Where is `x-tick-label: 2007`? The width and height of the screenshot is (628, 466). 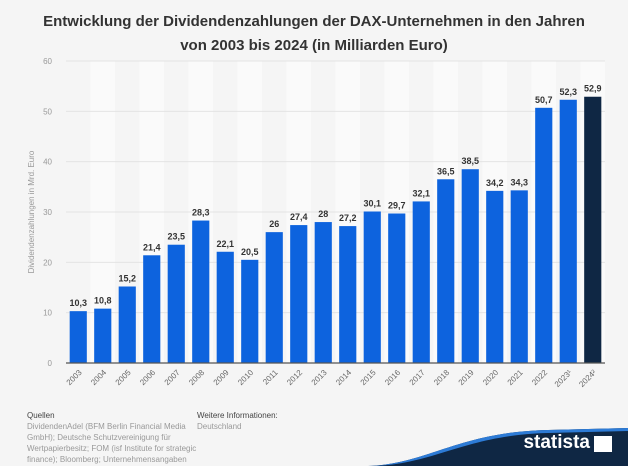
x-tick-label: 2007 is located at coordinates (172, 377).